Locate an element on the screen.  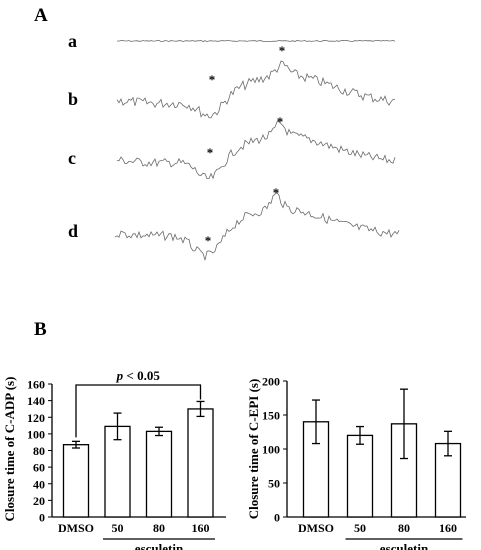
y-tick-label: 20 is located at coordinates (39, 501).